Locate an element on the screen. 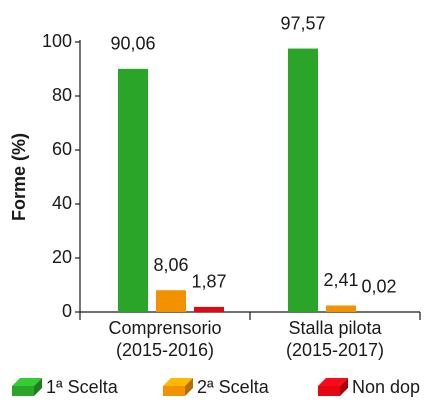 The width and height of the screenshot is (441, 408). value-label: 97,57 is located at coordinates (302, 23).